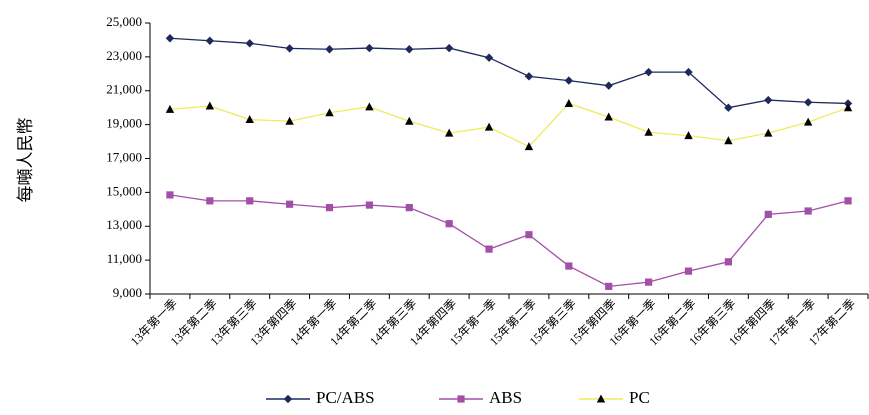 The width and height of the screenshot is (869, 415). What do you see at coordinates (480, 397) in the screenshot?
I see `legend-item: ABS` at bounding box center [480, 397].